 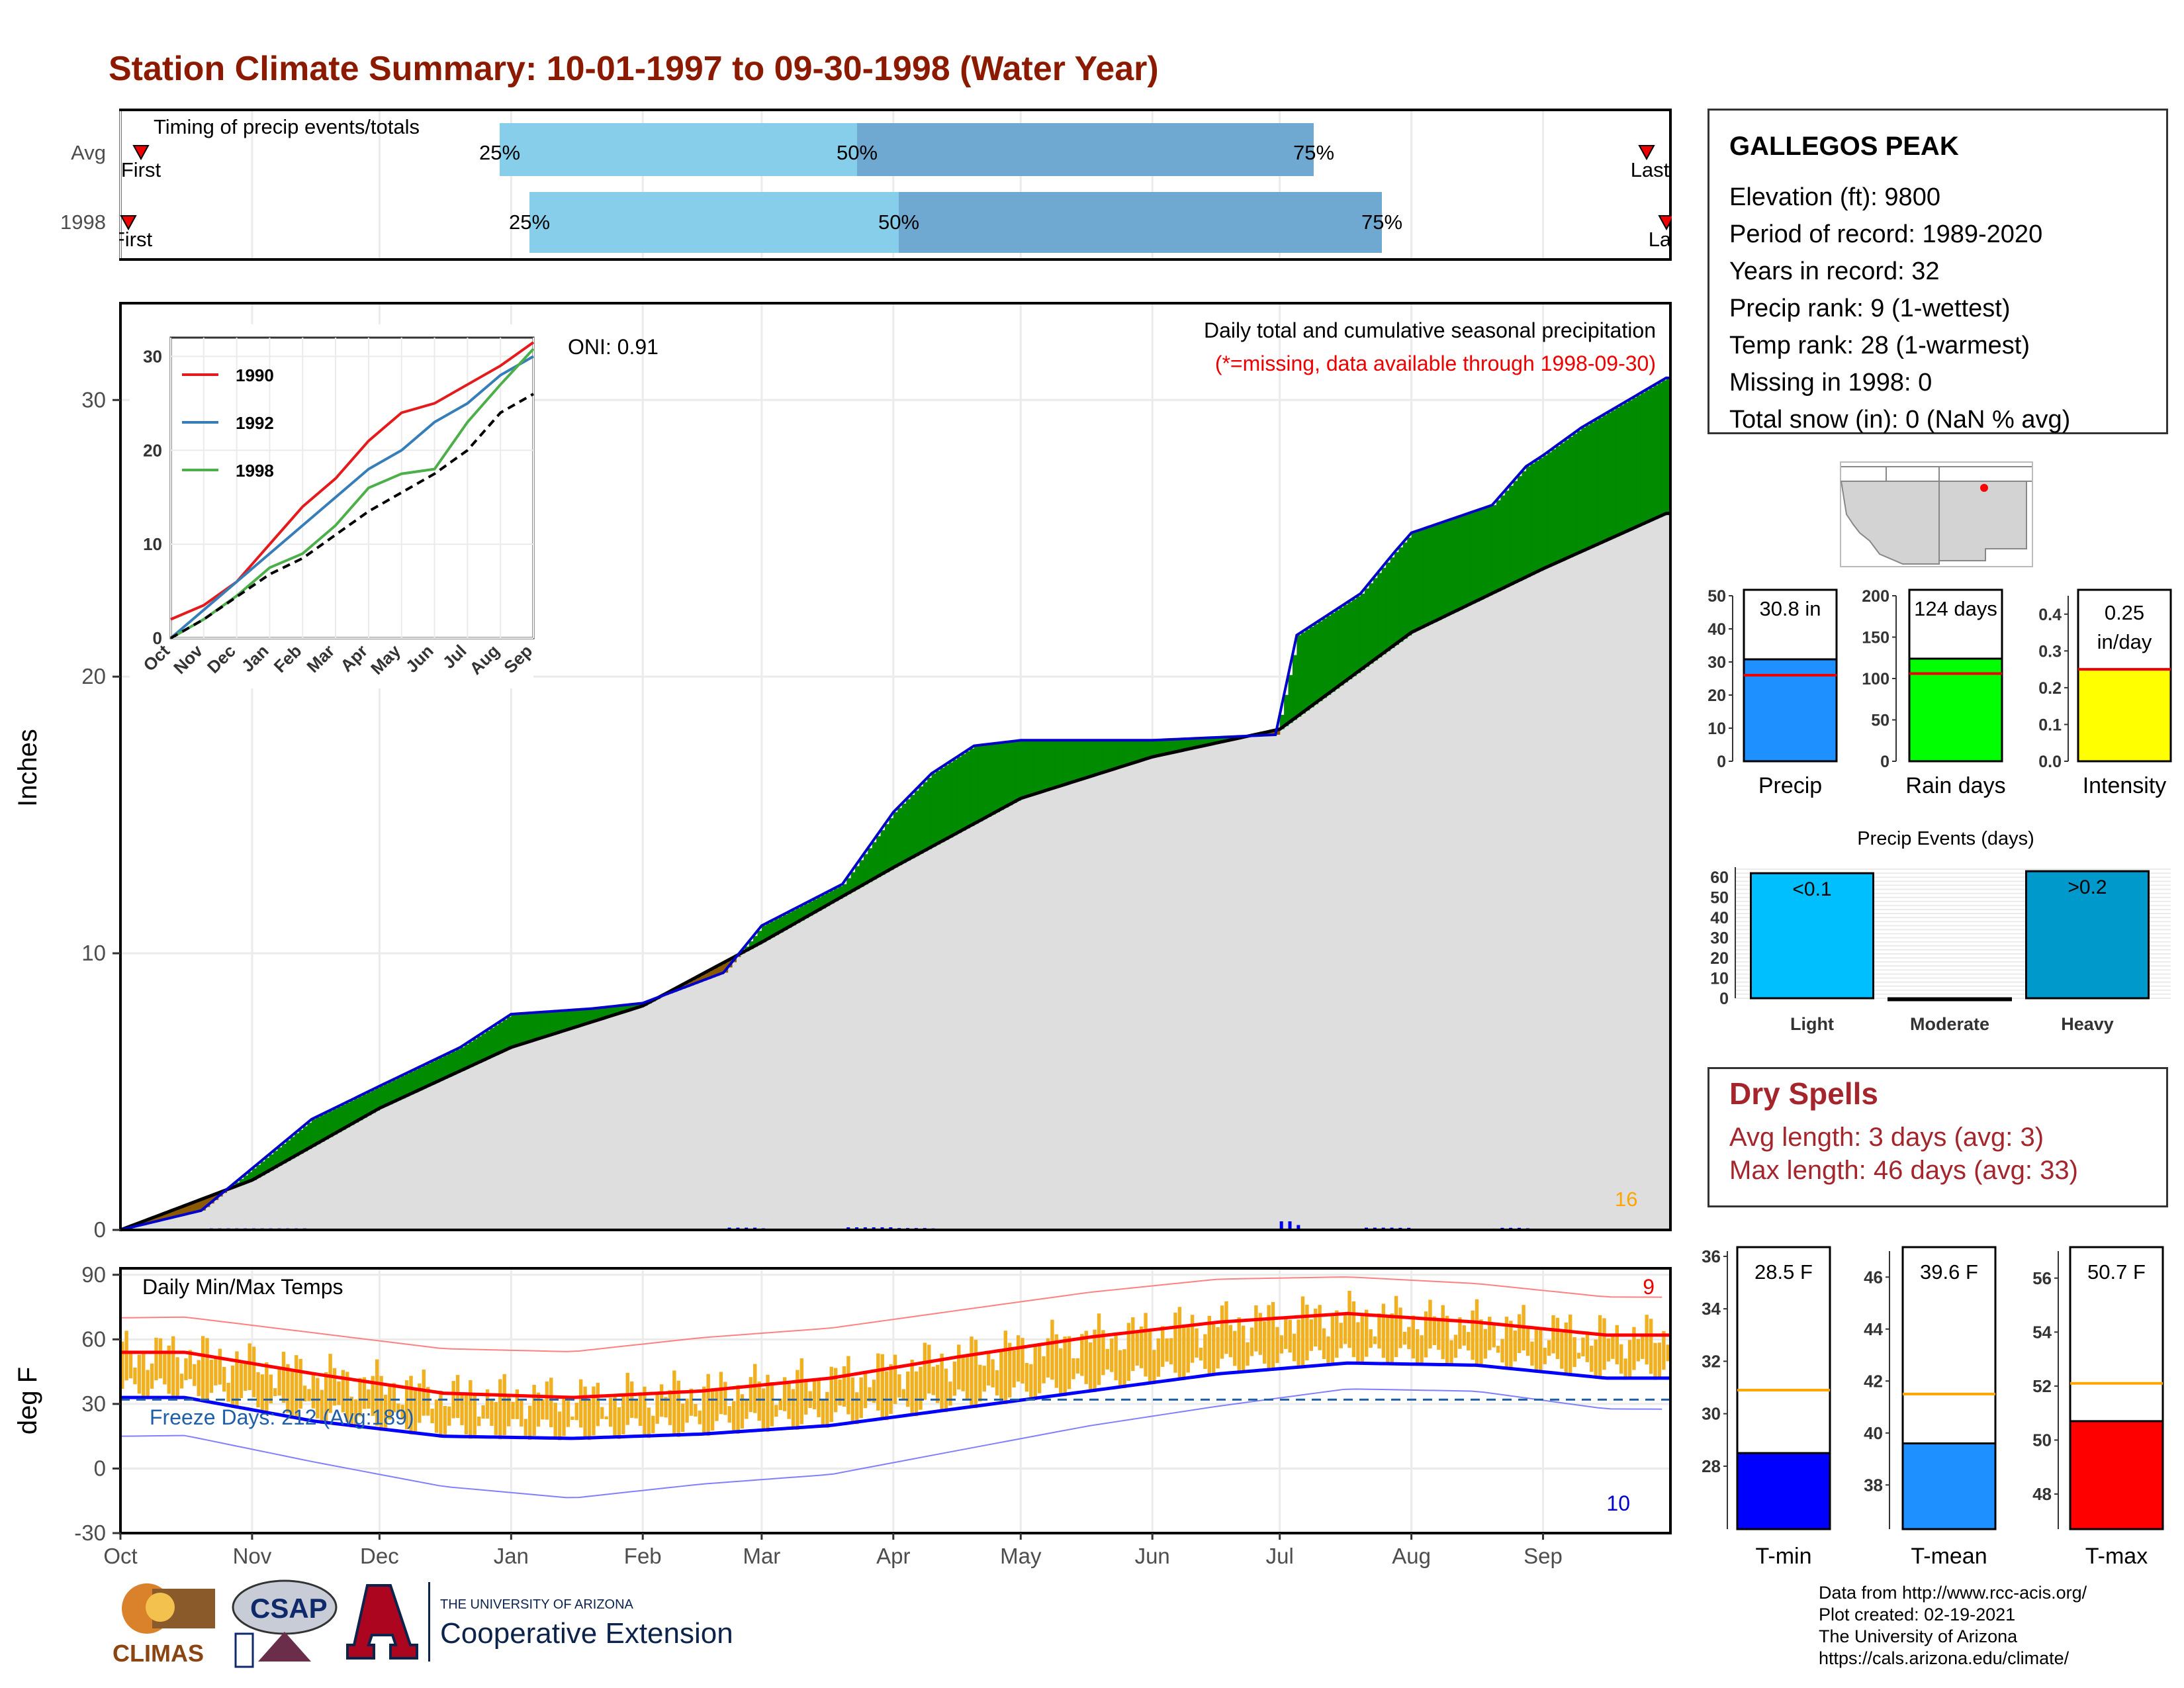 What do you see at coordinates (1834, 197) in the screenshot?
I see `station-elevation: Elevation (ft): 9800` at bounding box center [1834, 197].